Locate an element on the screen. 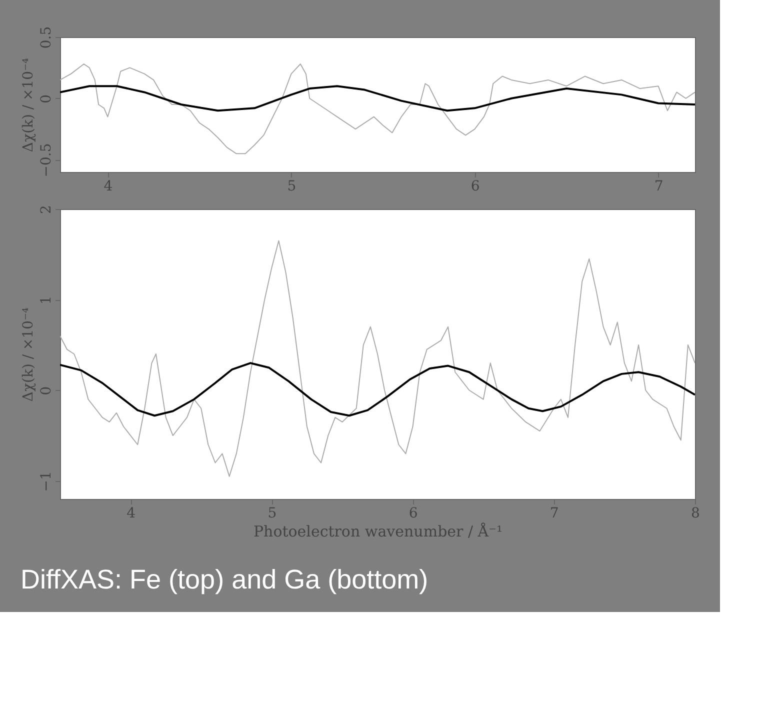 The image size is (767, 701). text: DiffXAS: Fe (top) and Ga (bottom) is located at coordinates (224, 579).